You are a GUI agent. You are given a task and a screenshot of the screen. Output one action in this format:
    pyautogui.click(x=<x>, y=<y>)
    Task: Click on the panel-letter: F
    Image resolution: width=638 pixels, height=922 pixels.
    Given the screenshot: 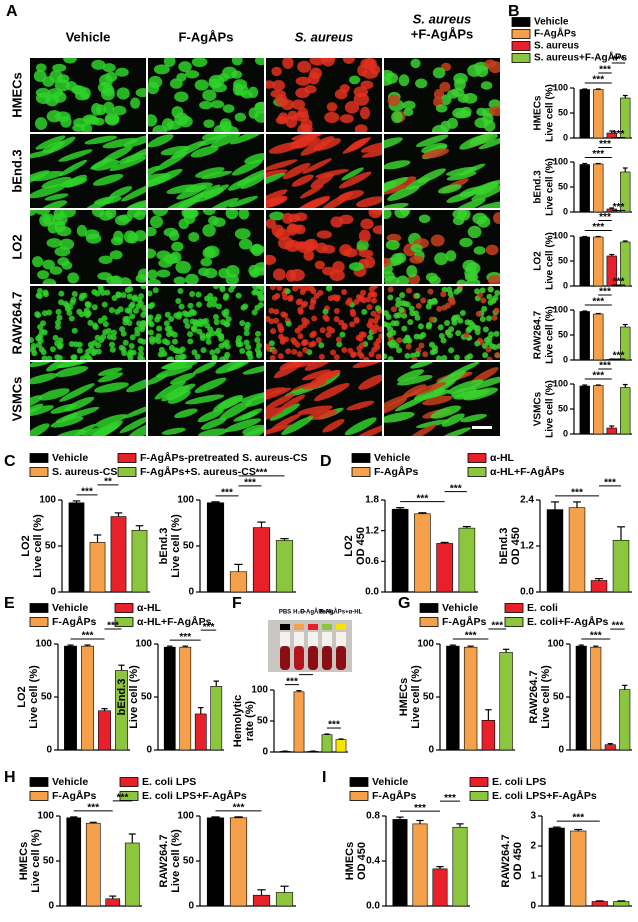 What is the action you would take?
    pyautogui.click(x=237, y=603)
    